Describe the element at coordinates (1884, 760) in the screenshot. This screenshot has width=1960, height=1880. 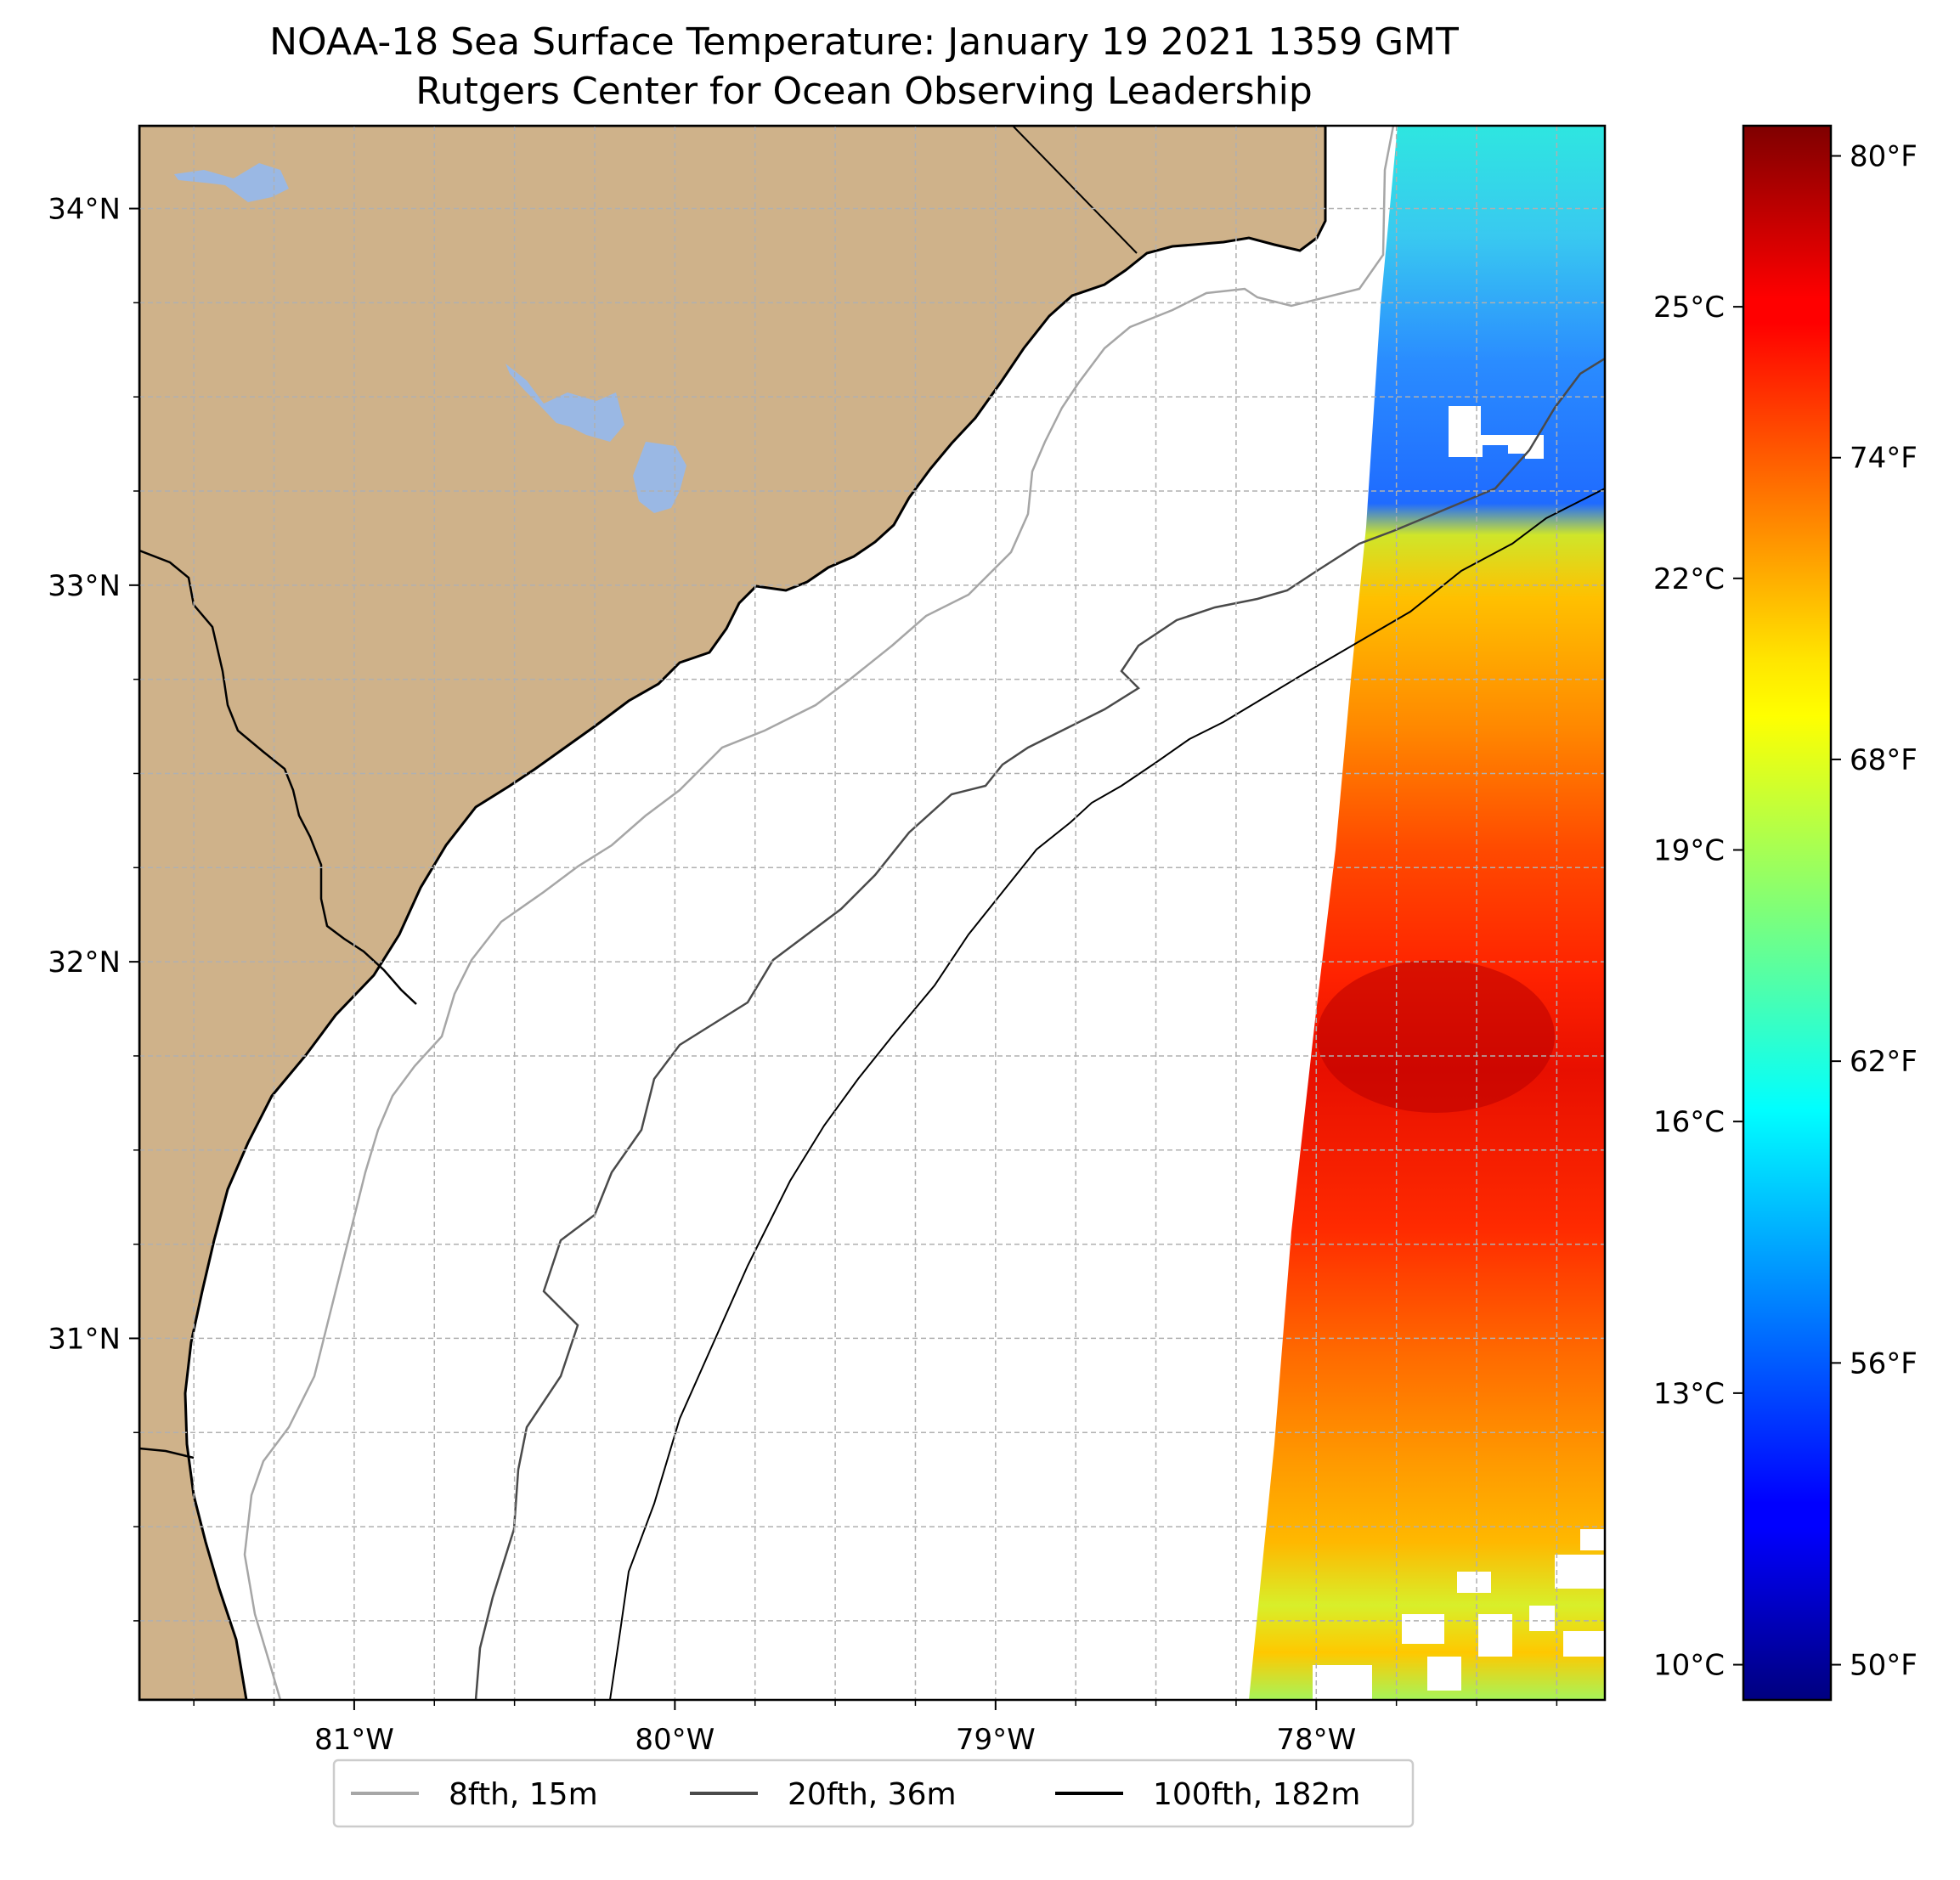
I see `fahrenheit-tick-label: 68°F` at that location.